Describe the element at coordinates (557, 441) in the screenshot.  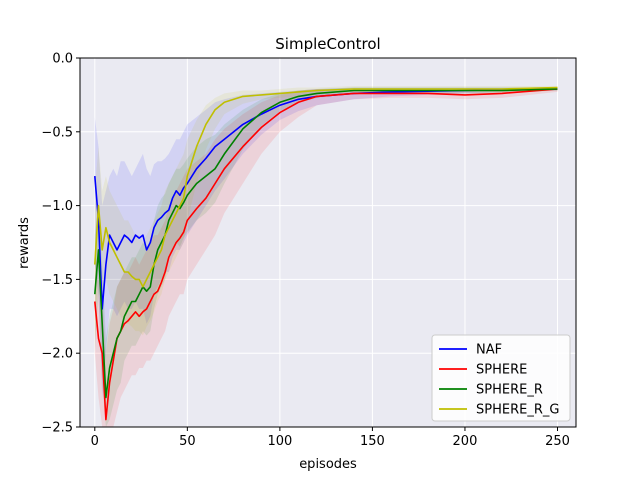
I see `x-tick-label: 250` at that location.